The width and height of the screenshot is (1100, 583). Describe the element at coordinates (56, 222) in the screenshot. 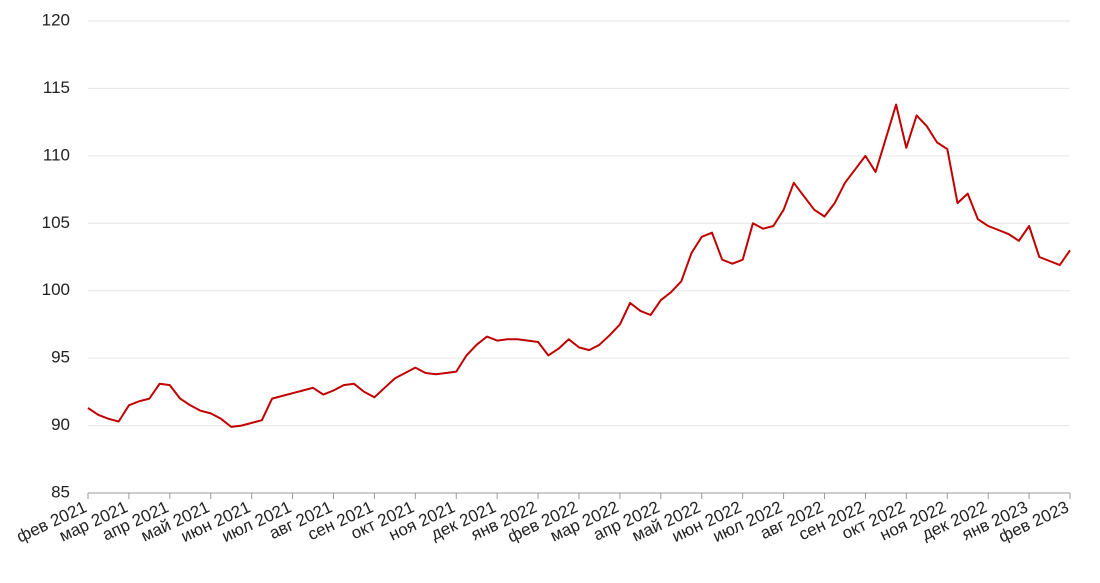

I see `y-tick-label: 105` at that location.